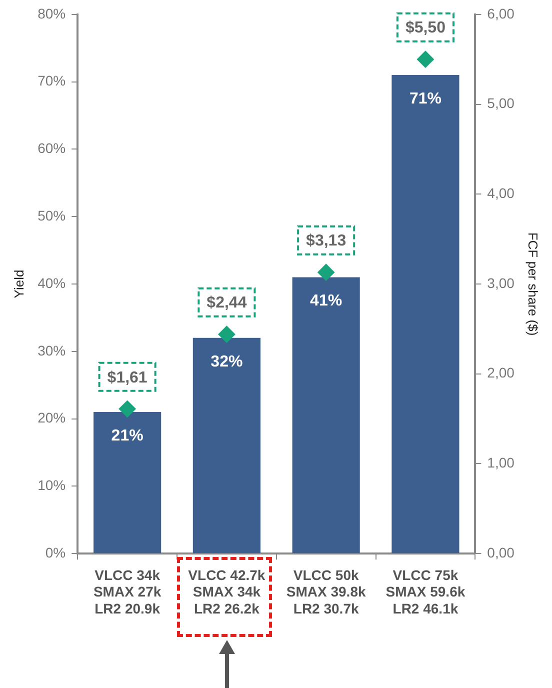 Image resolution: width=552 pixels, height=688 pixels. I want to click on y-tick-label: 80%, so click(52, 13).